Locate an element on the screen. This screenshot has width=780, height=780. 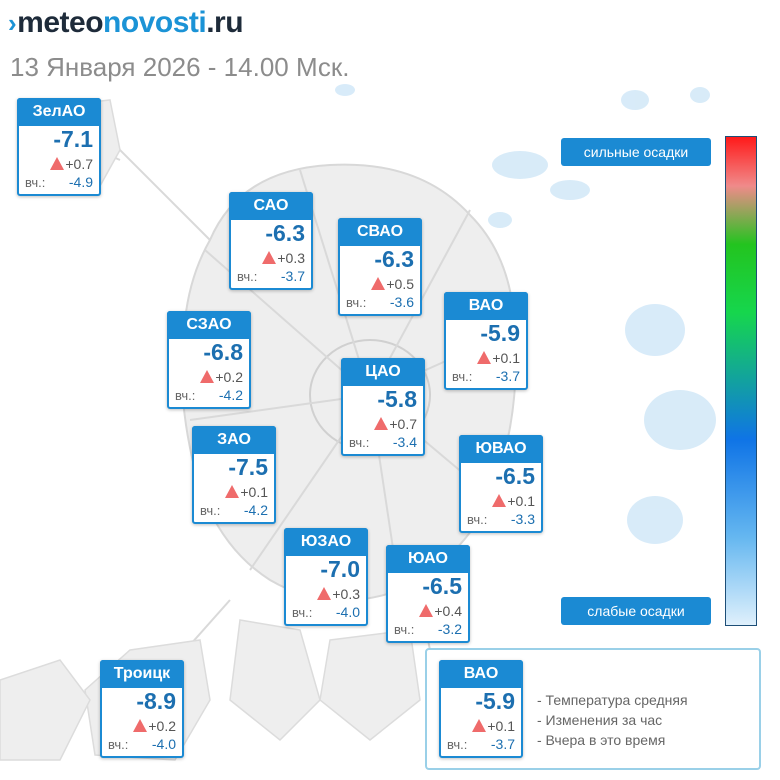
legend-item-yesterday: - Вчера в это время is located at coordinates (601, 740).